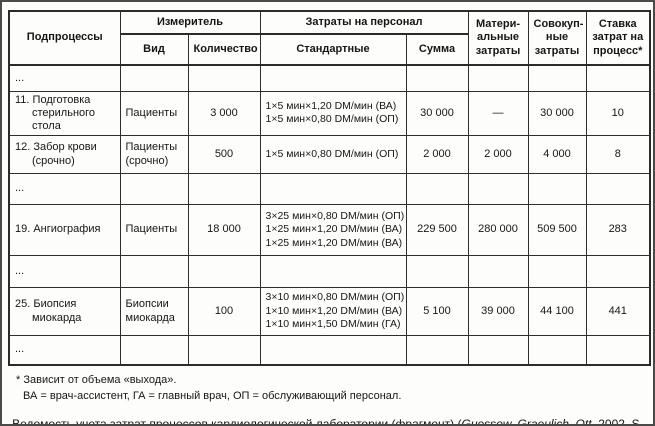 The image size is (655, 426). Describe the element at coordinates (498, 155) in the screenshot. I see `cell-material-costs: 2 000` at that location.